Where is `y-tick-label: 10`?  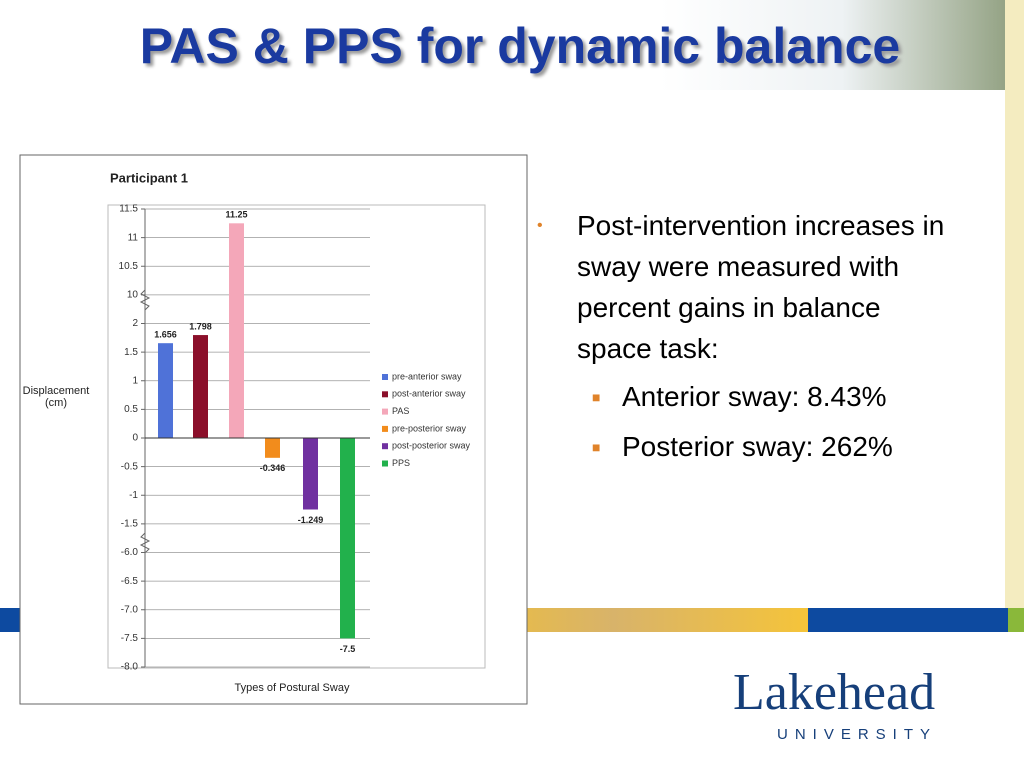
y-tick-label: 10 is located at coordinates (133, 295).